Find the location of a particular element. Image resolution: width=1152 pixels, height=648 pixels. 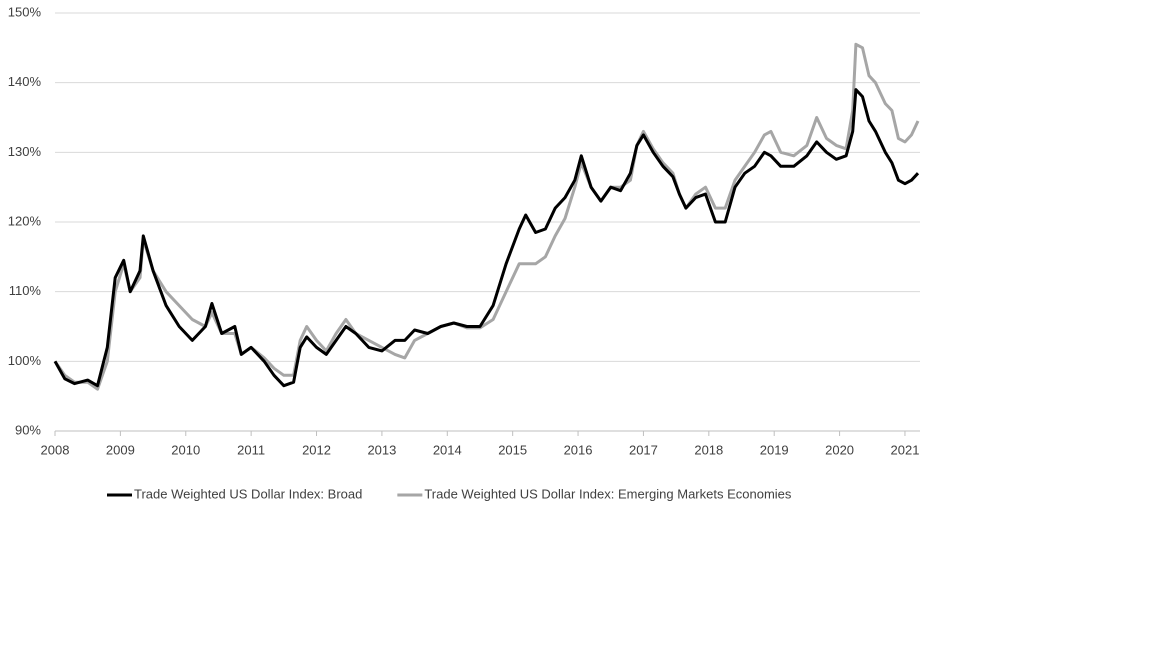

x-tick-label: 2020 is located at coordinates (839, 449).